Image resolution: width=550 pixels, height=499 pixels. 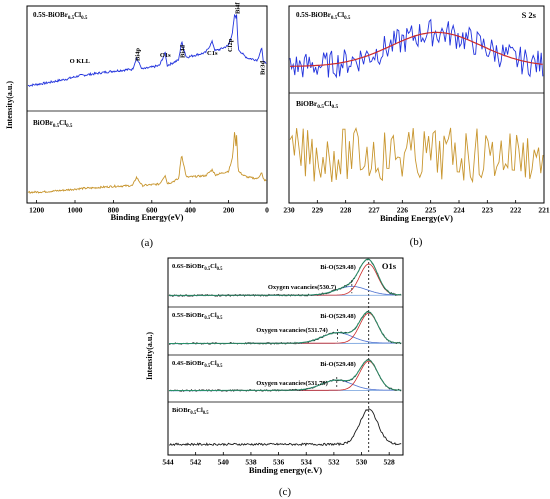 I want to click on x-axis-label-c: Binding energy(e.V), so click(x=285, y=470).